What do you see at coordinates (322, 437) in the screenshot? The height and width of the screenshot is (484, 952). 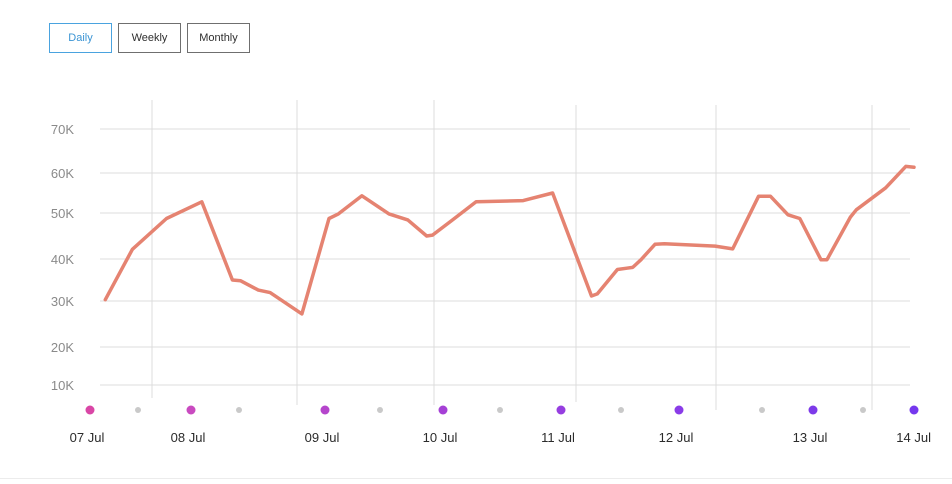 I see `x-tick-label: 09 Jul` at bounding box center [322, 437].